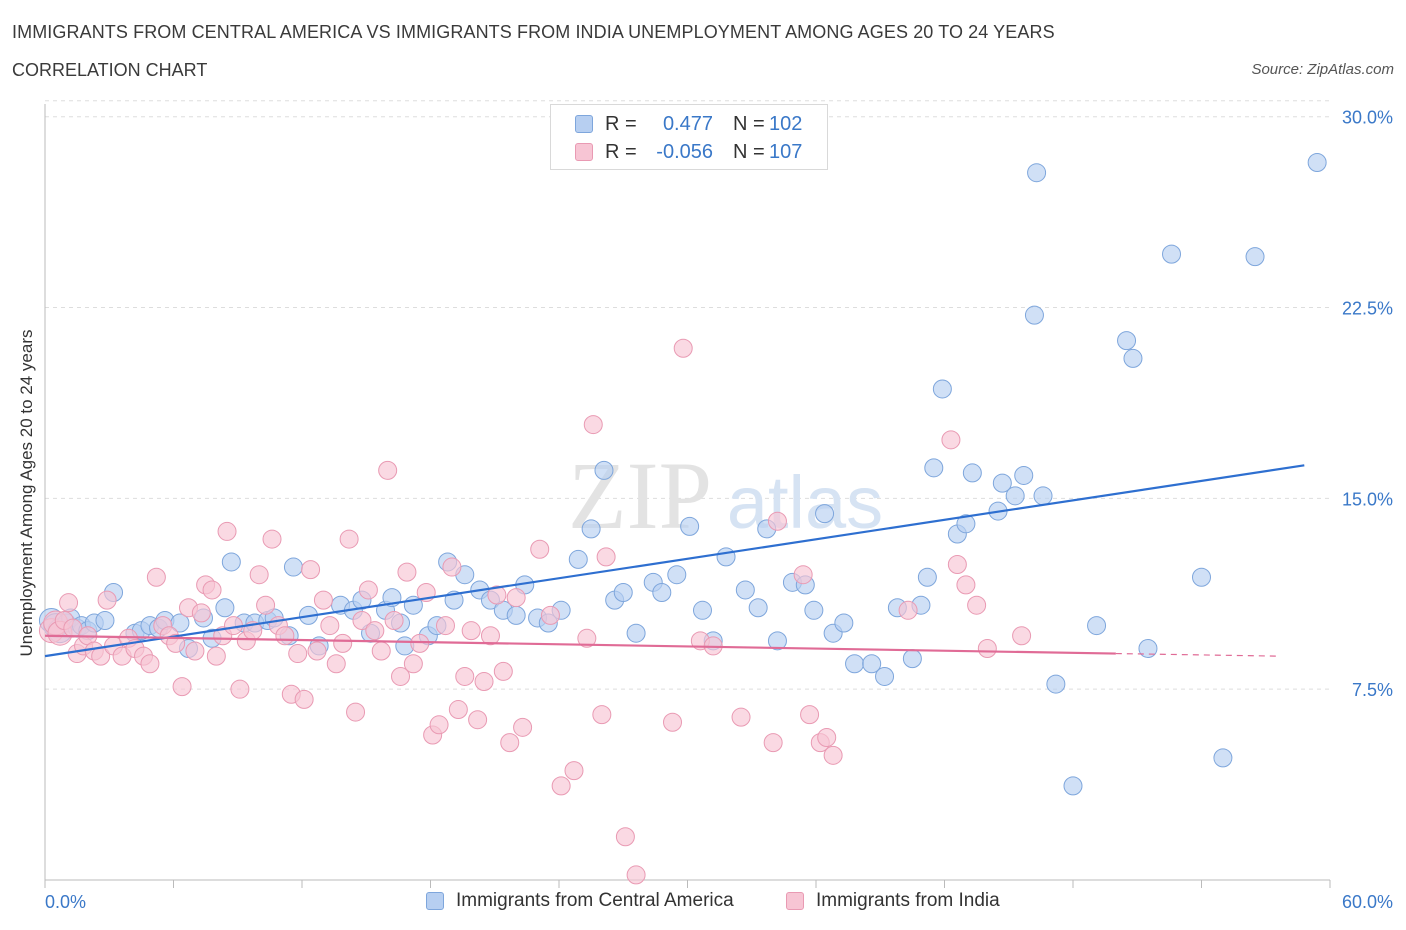 The height and width of the screenshot is (930, 1406). Describe the element at coordinates (435, 901) in the screenshot. I see `legend-swatch-blue` at that location.